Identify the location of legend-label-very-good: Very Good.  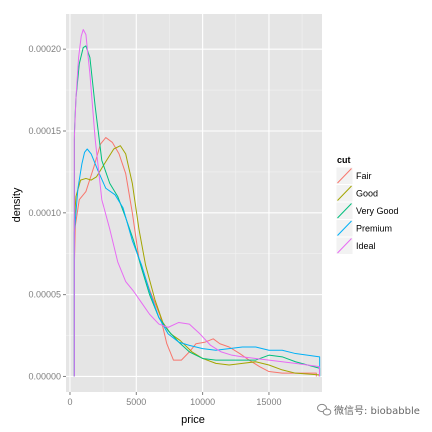
(377, 211).